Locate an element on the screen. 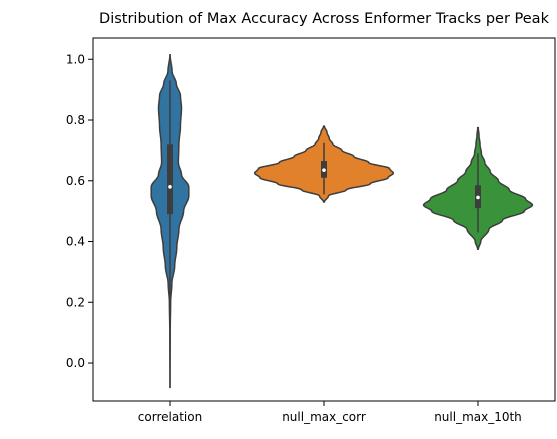 The height and width of the screenshot is (439, 557). y-tick-label: 0.8 is located at coordinates (75, 120).